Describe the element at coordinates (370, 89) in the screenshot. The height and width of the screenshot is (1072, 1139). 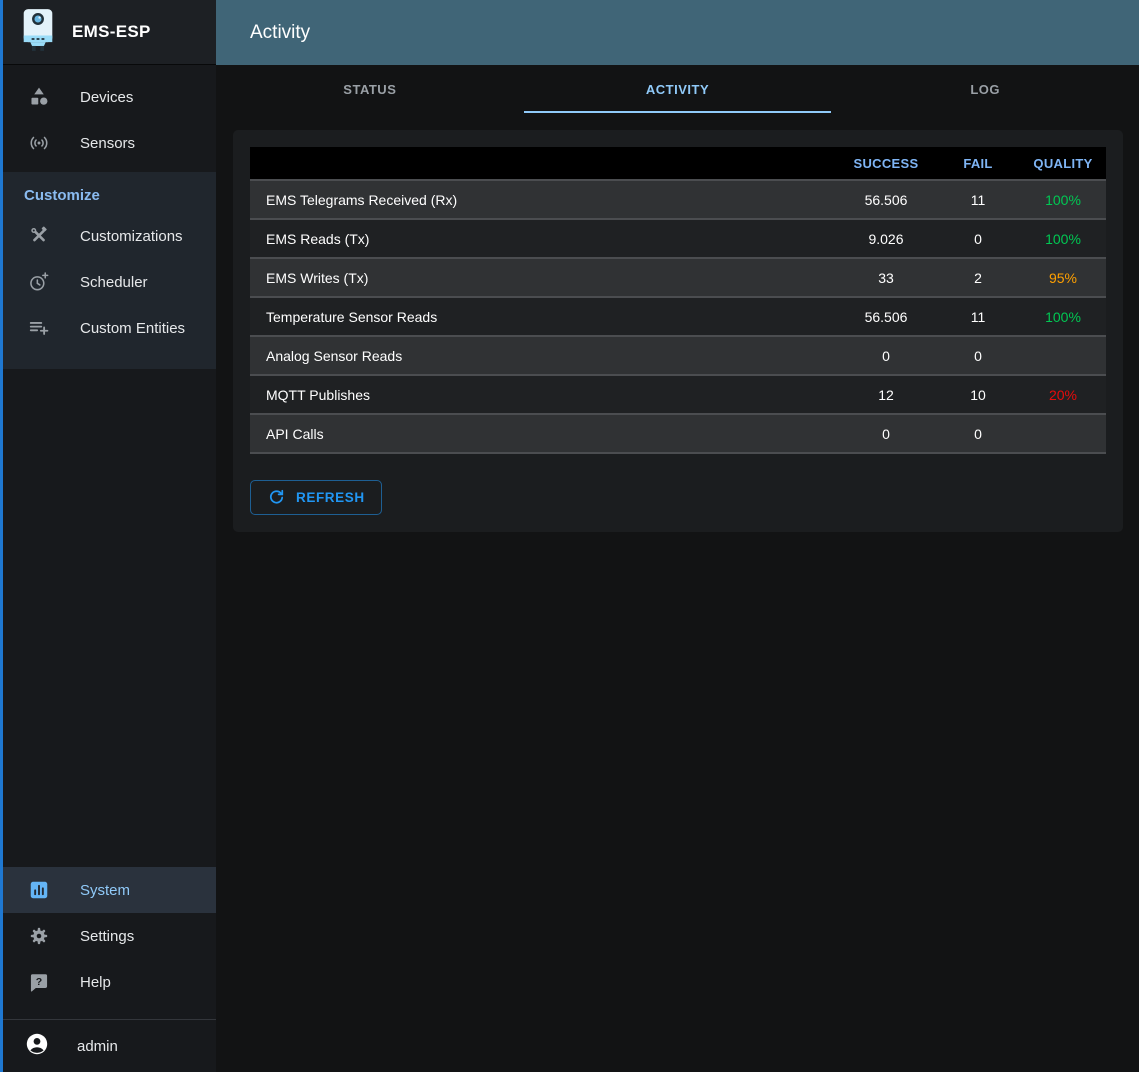
I see `tab-status: STATUS` at that location.